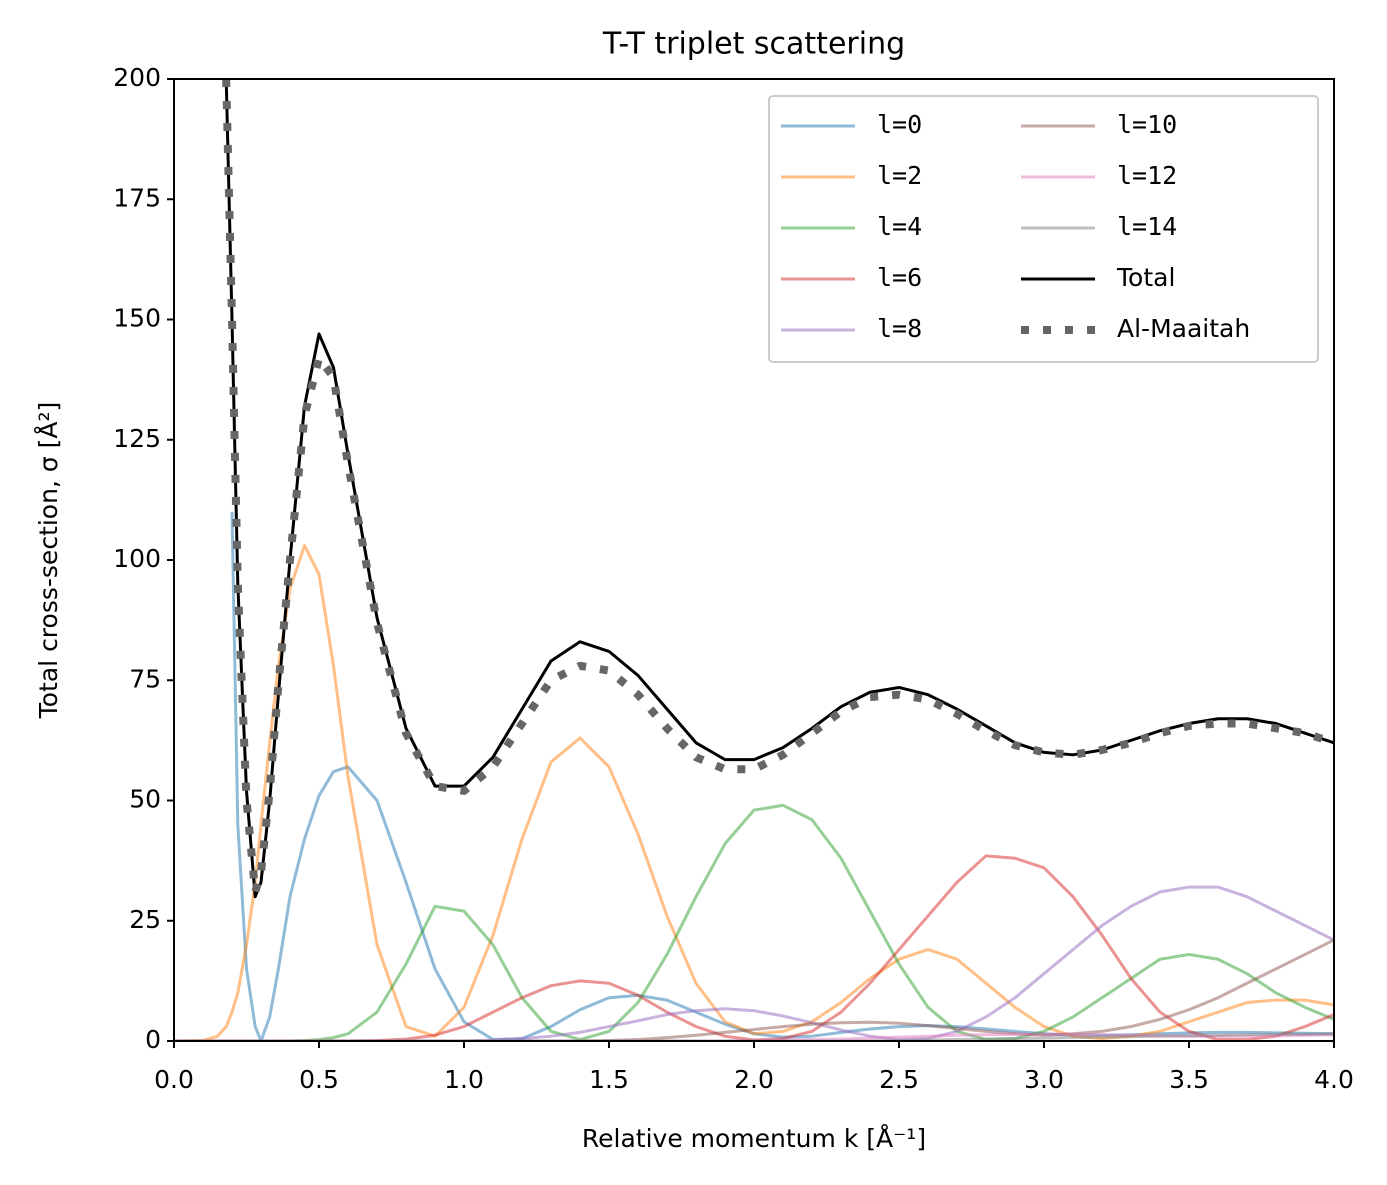 The image size is (1387, 1185). Describe the element at coordinates (137, 318) in the screenshot. I see `y-tick-label: 150` at that location.